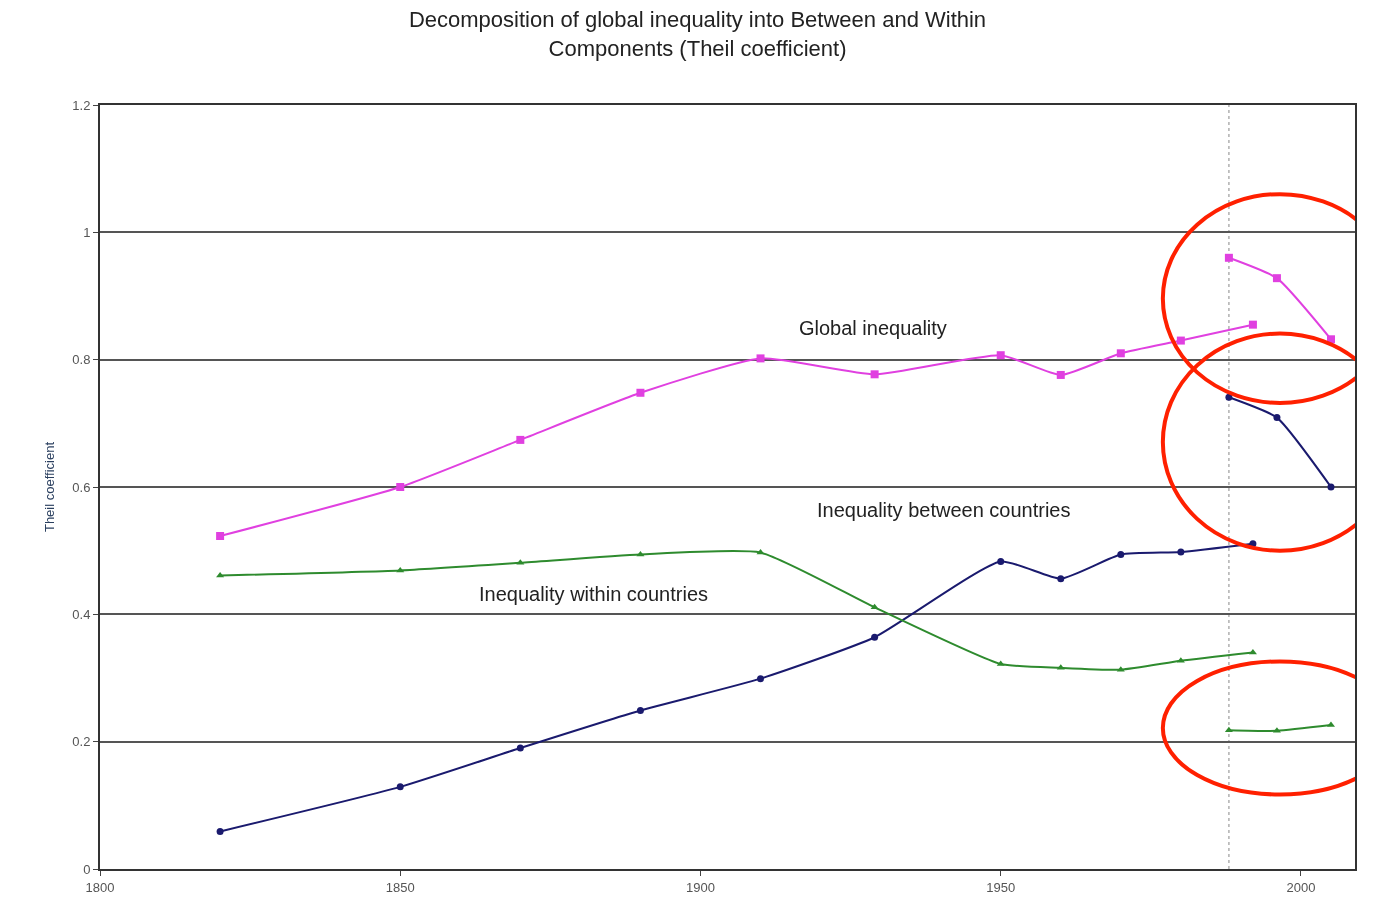  I want to click on y-tick-label: 0, so click(87, 869).